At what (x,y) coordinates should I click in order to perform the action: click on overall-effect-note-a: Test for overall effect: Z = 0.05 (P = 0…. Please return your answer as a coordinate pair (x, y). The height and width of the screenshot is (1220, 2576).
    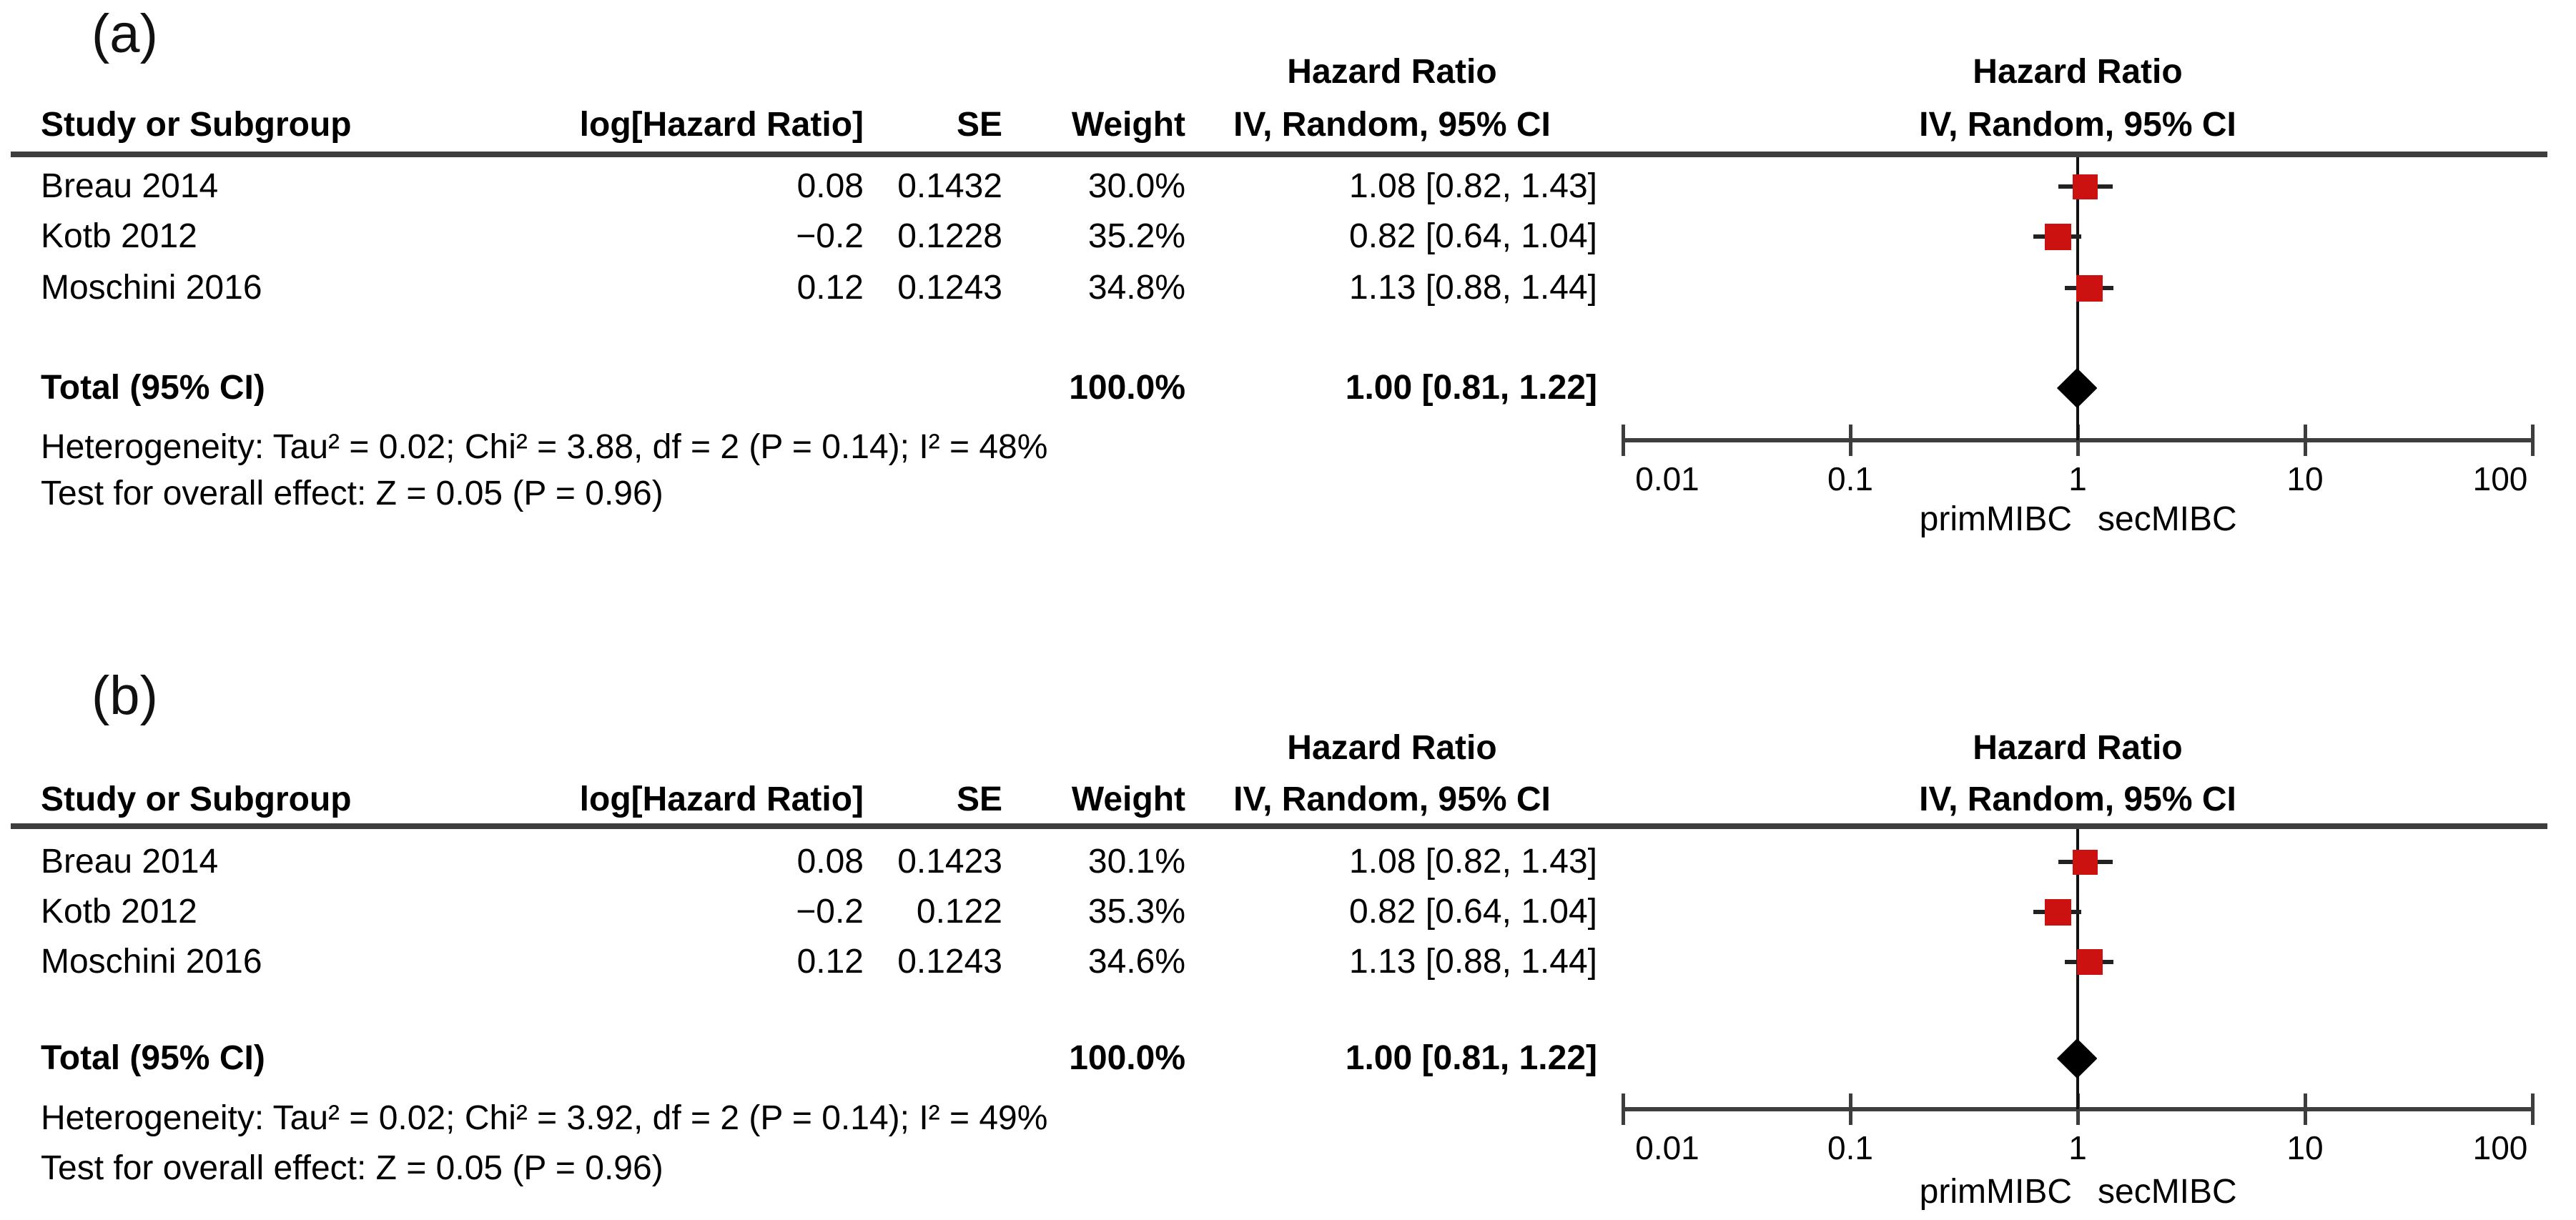
    Looking at the image, I should click on (352, 493).